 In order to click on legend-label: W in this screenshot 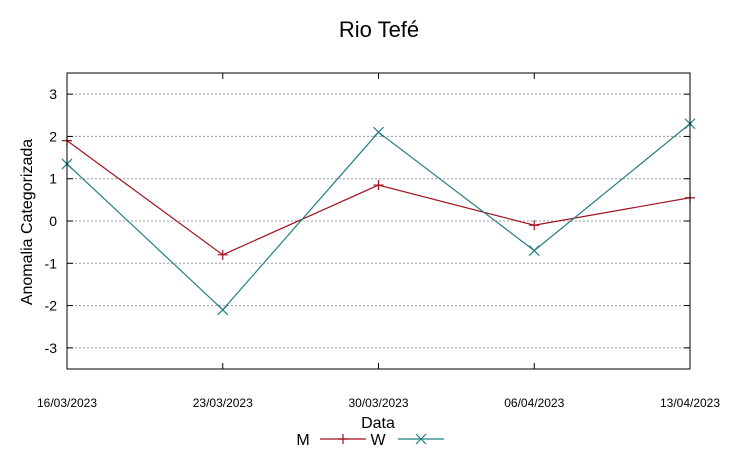, I will do `click(378, 440)`.